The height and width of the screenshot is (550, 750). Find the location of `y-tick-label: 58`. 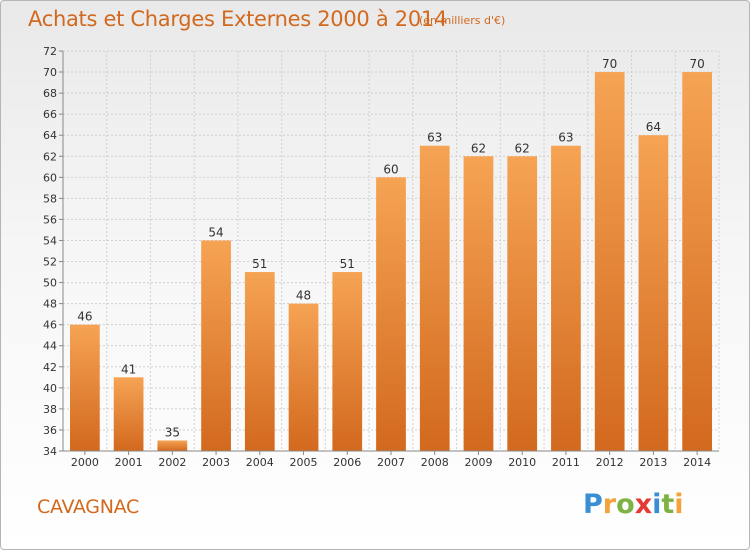

y-tick-label: 58 is located at coordinates (50, 198).